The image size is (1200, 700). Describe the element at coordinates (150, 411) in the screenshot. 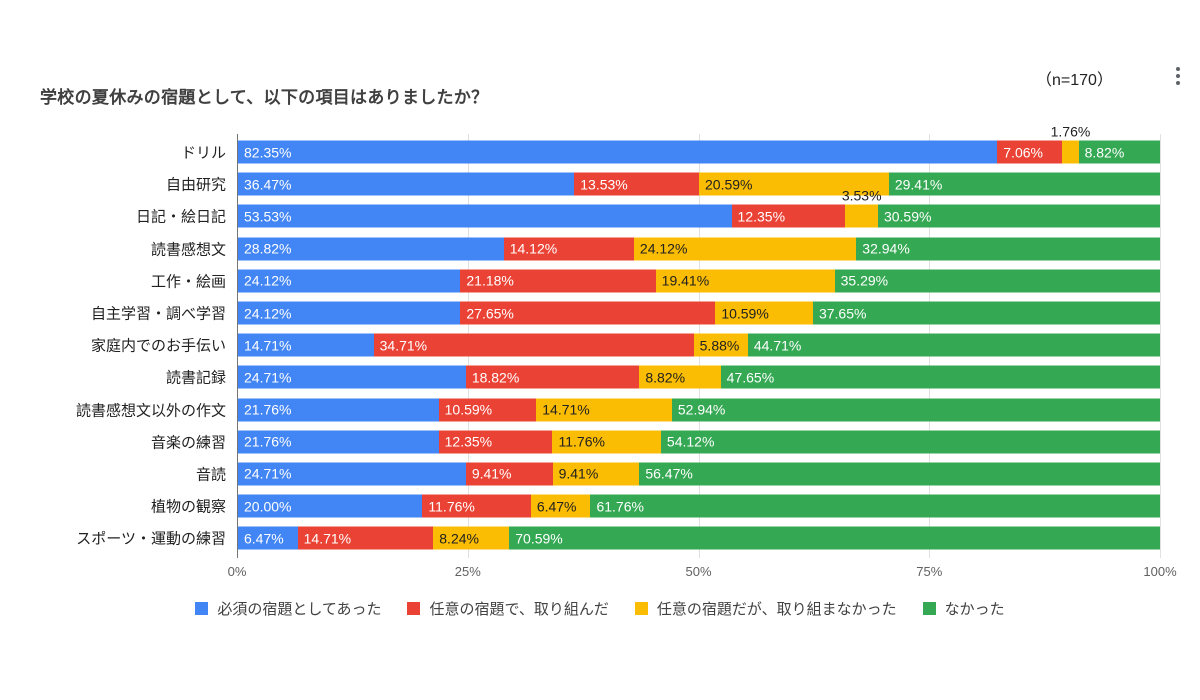

I see `category-label: 読書感想文以外の作文` at that location.